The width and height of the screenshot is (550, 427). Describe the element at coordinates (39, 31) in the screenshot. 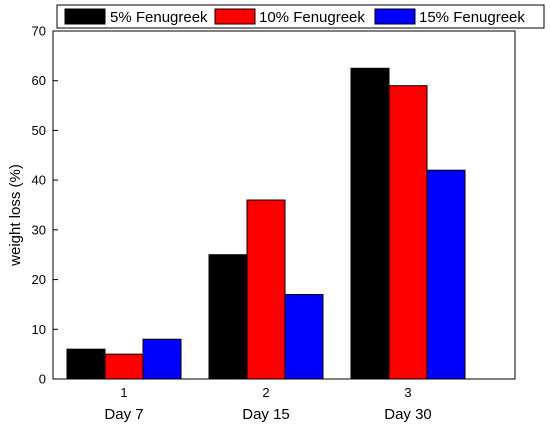

I see `y-tick-label: 70` at that location.